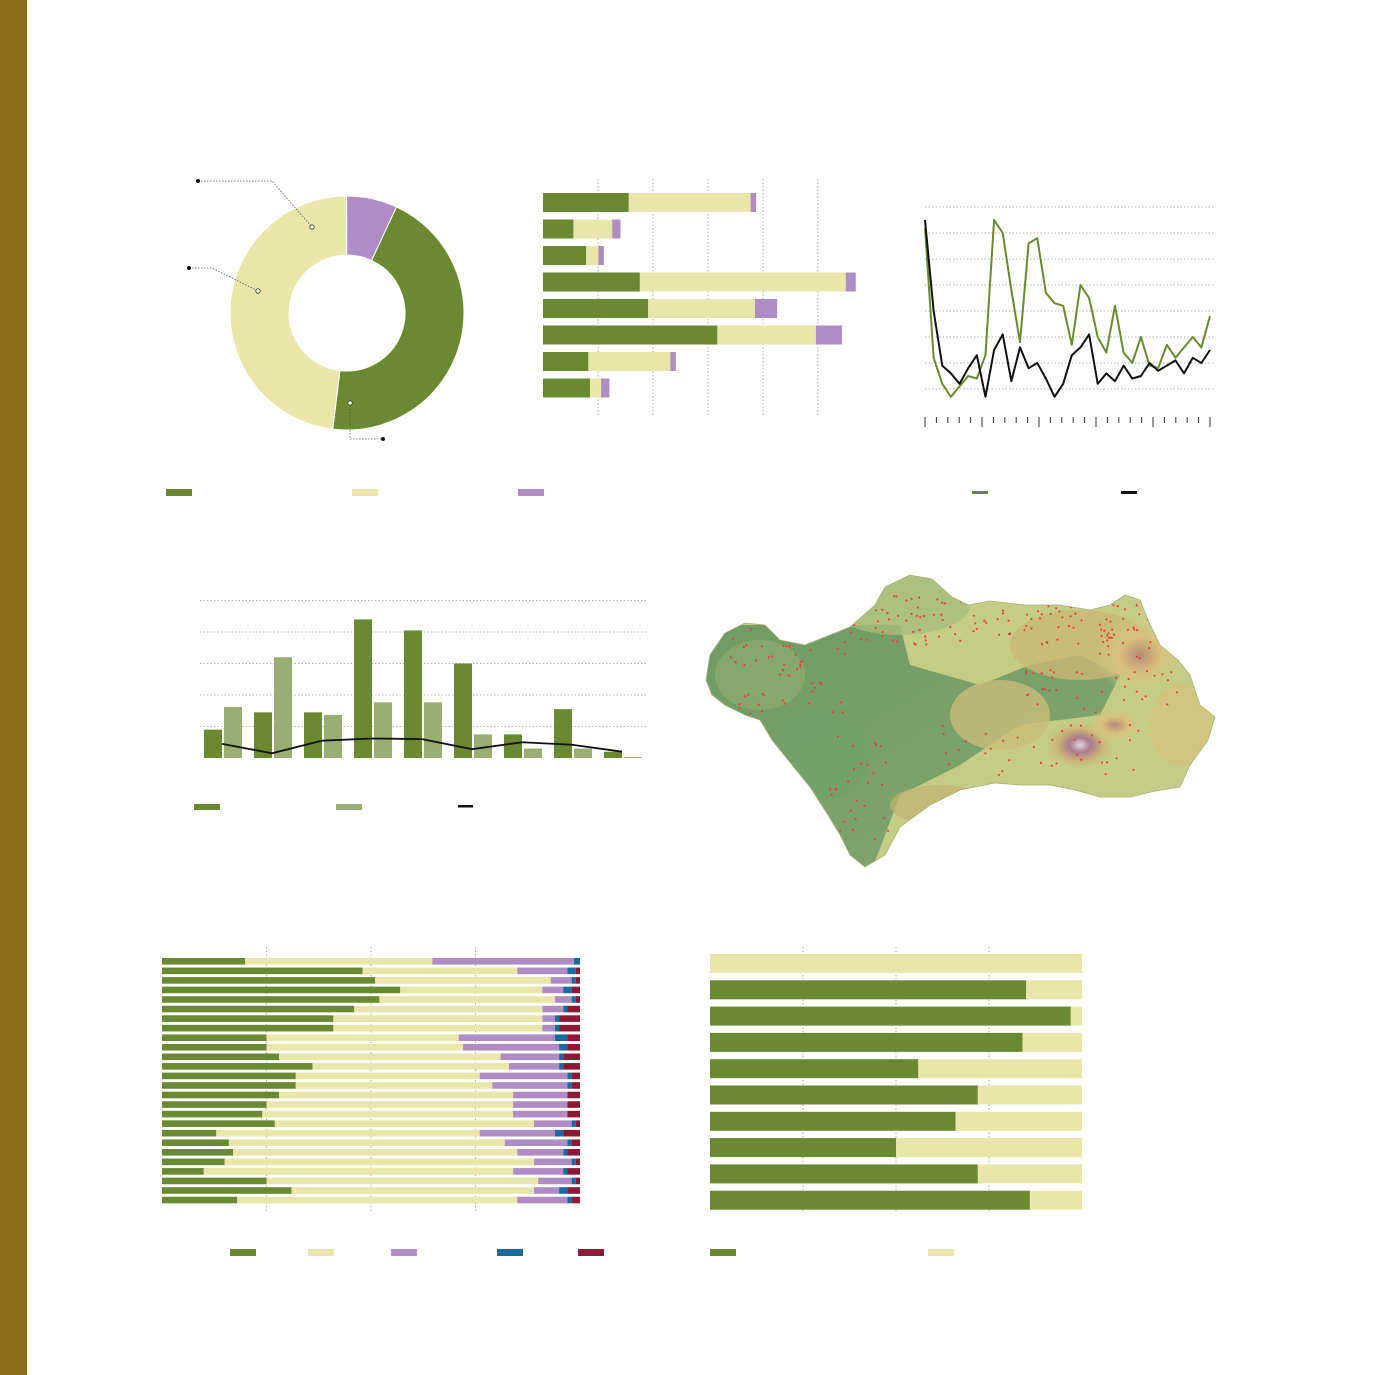 Image resolution: width=1375 pixels, height=1375 pixels. What do you see at coordinates (699, 298) in the screenshot?
I see `horizontal-stacked-bar-chart` at bounding box center [699, 298].